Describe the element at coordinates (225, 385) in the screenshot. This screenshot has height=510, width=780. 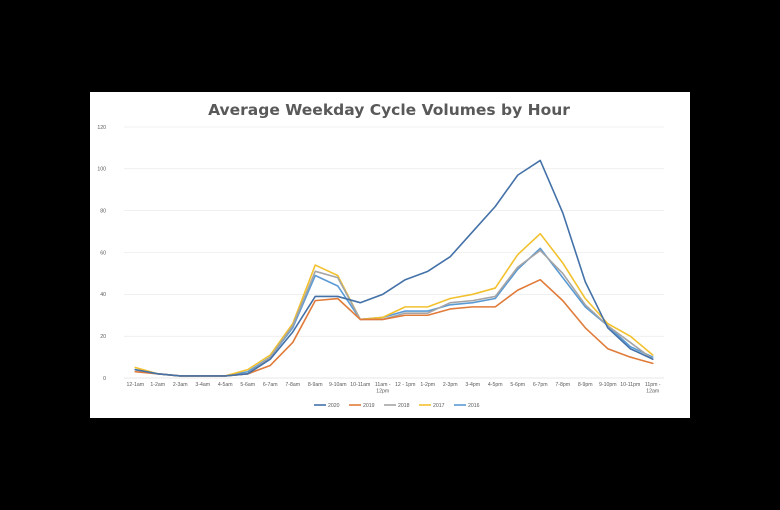
I see `x-tick-label: 4-5am` at that location.